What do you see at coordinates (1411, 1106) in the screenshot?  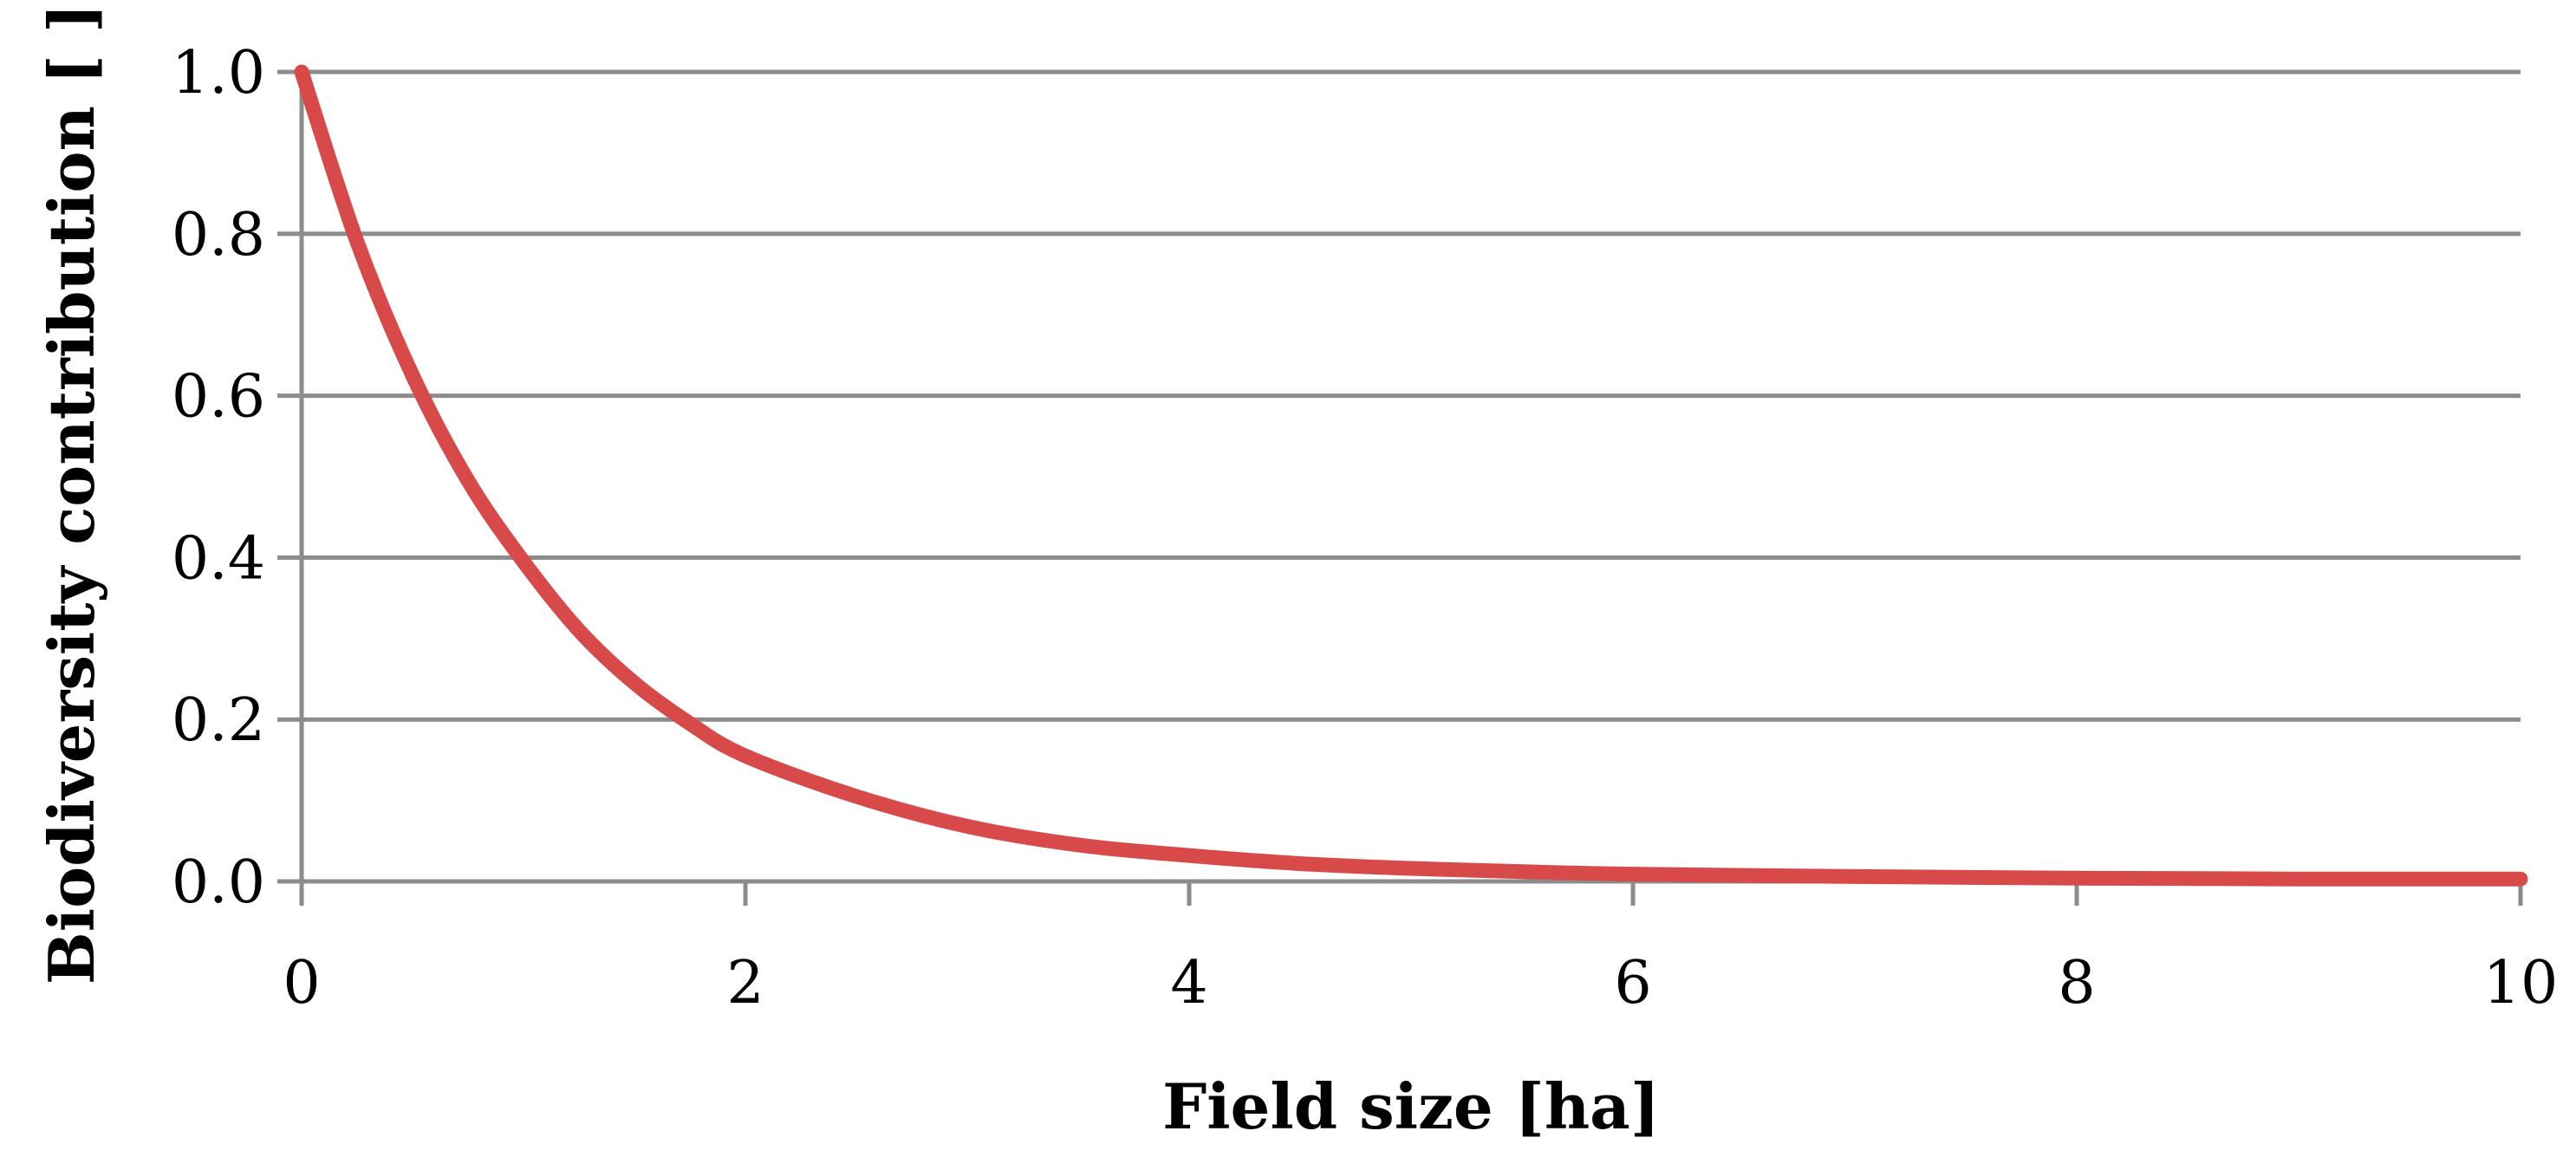 I see `x-axis-title: Field size [ha]` at bounding box center [1411, 1106].